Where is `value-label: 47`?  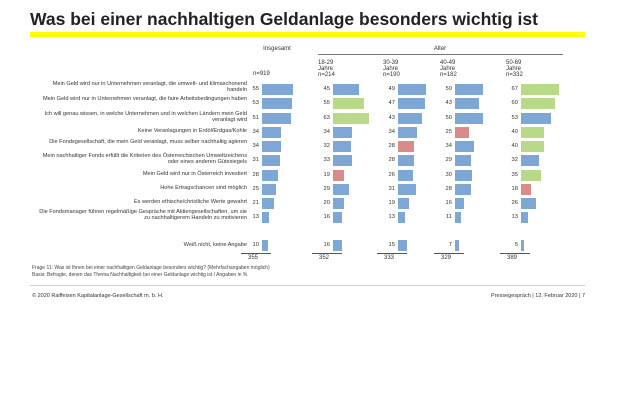 value-label: 47 is located at coordinates (391, 103).